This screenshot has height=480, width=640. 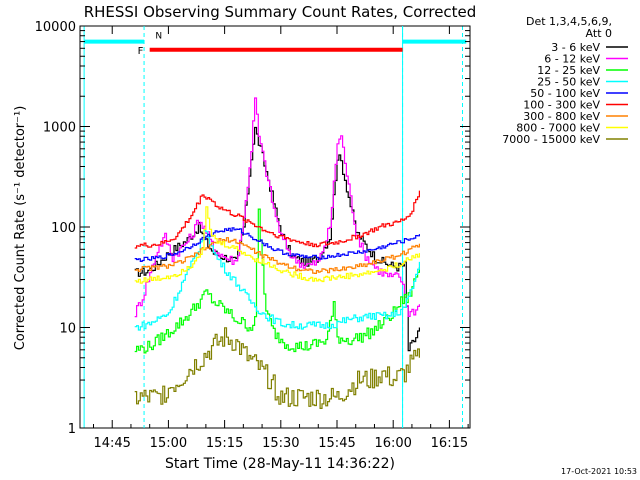 I want to click on x-tick-label-3: 15:30, so click(x=280, y=443).